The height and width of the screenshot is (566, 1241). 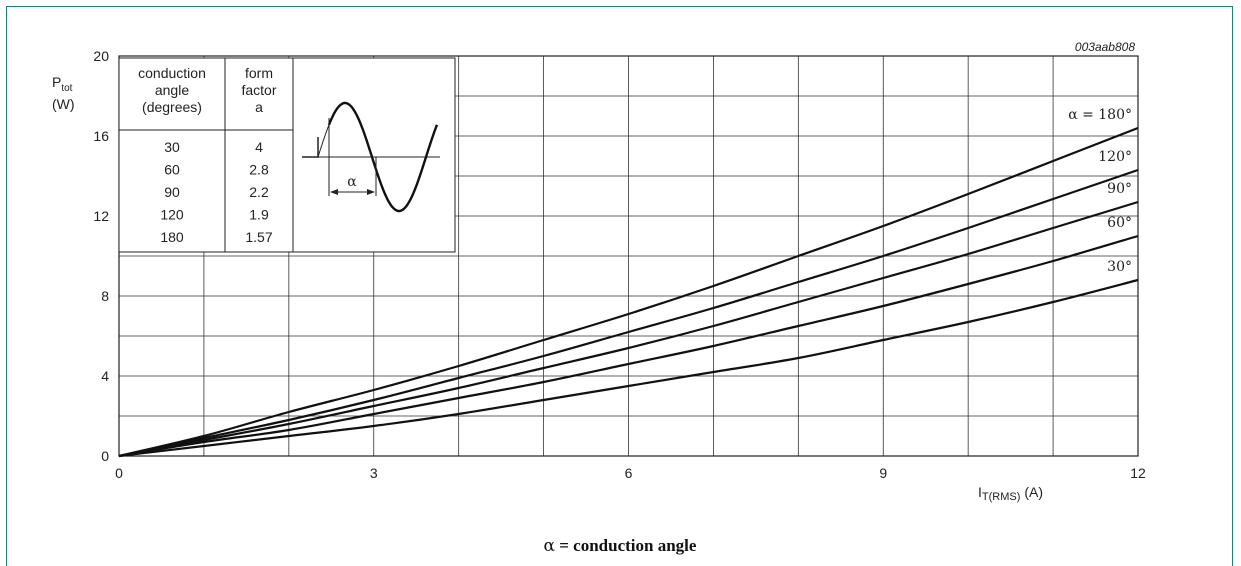 I want to click on y-axis-unit: (W), so click(x=63, y=104).